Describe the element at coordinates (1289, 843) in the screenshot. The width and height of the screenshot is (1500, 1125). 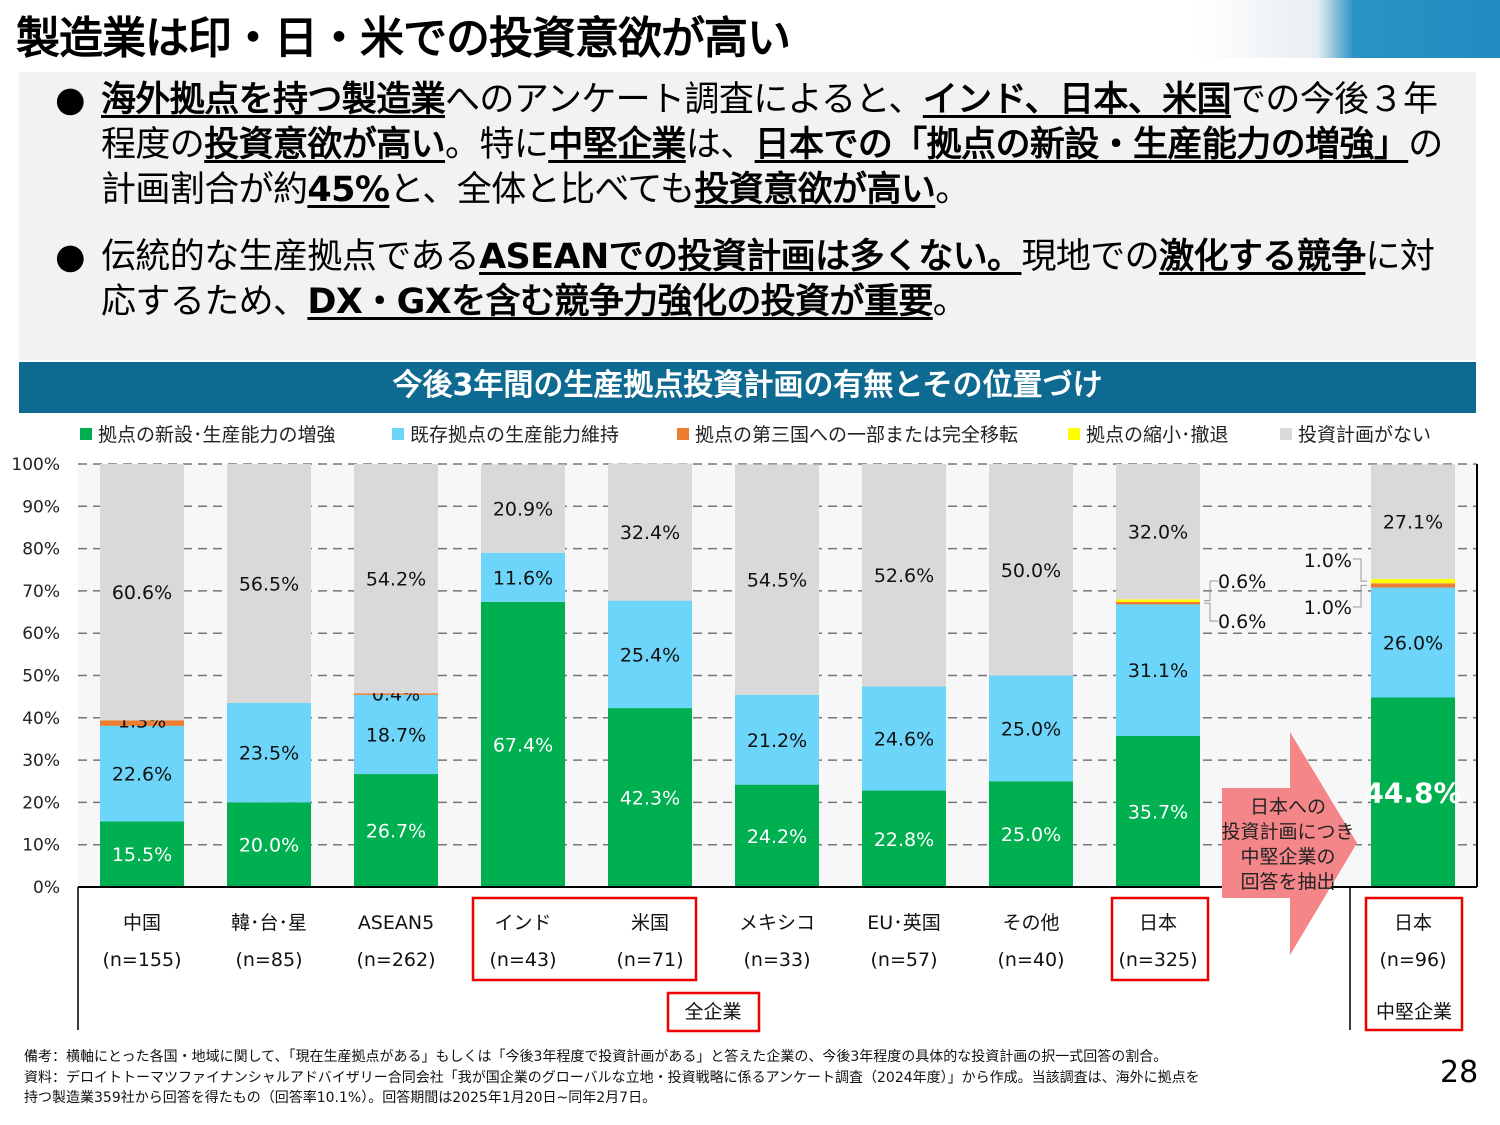
I see `arrow-shape` at that location.